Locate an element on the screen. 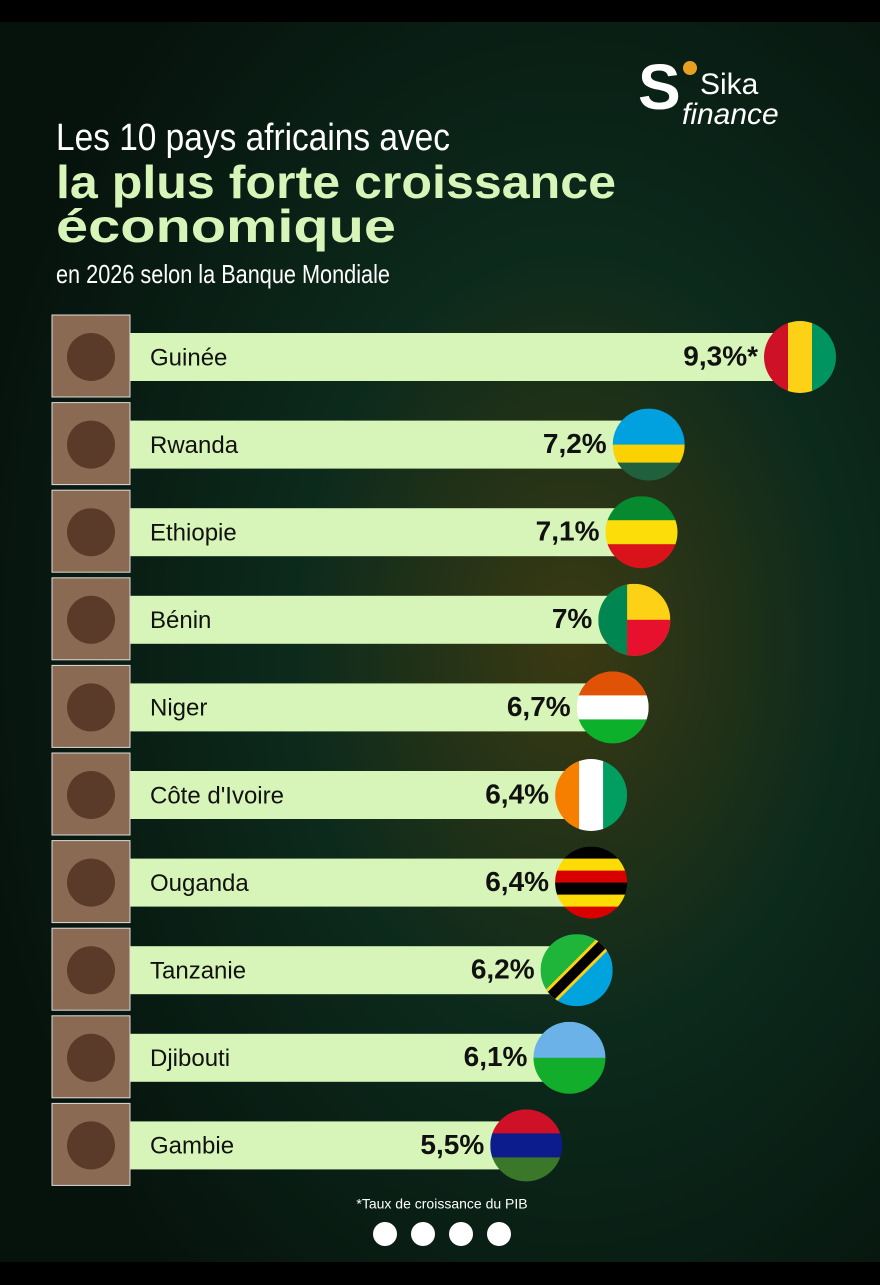 The width and height of the screenshot is (880, 1285). footnote: *Taux de croissance du PIB is located at coordinates (441, 1204).